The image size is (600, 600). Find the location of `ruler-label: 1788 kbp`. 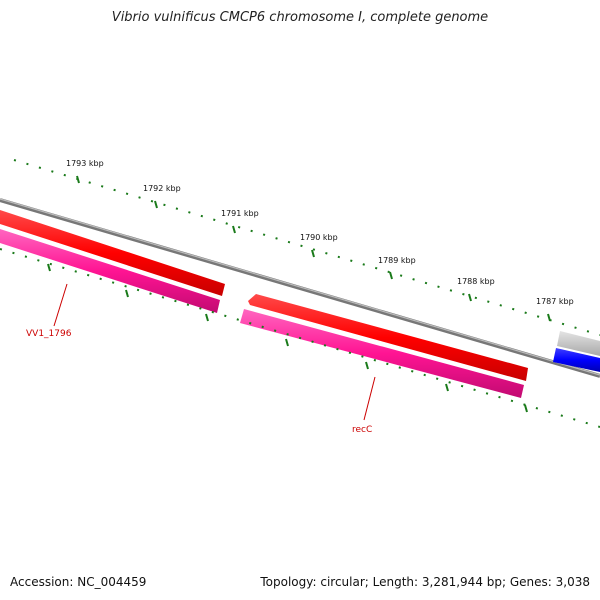

ruler-label: 1788 kbp is located at coordinates (476, 281).